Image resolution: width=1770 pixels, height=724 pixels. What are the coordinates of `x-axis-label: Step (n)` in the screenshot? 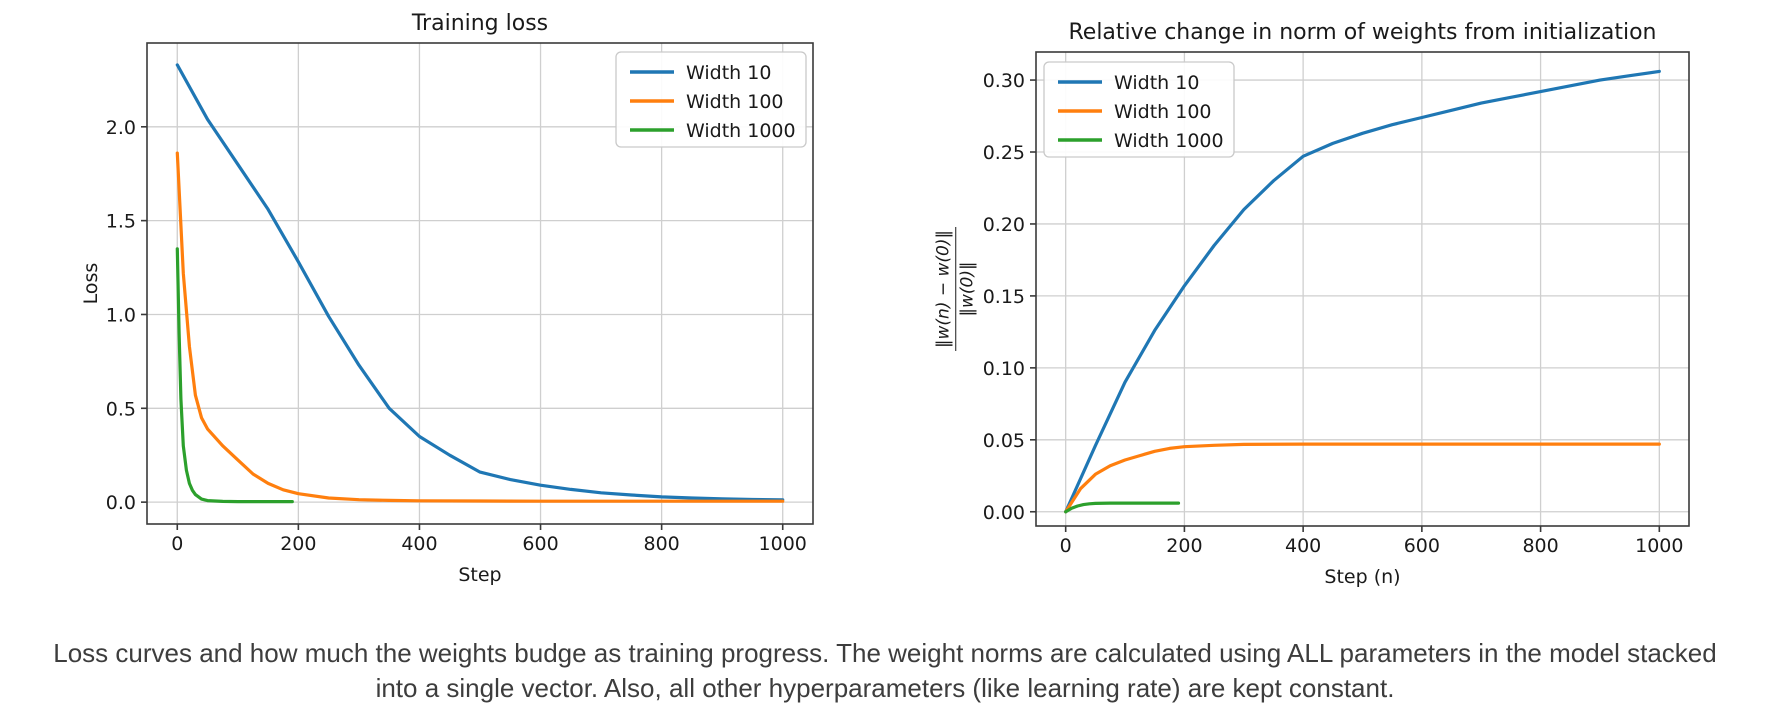 It's located at (1362, 577).